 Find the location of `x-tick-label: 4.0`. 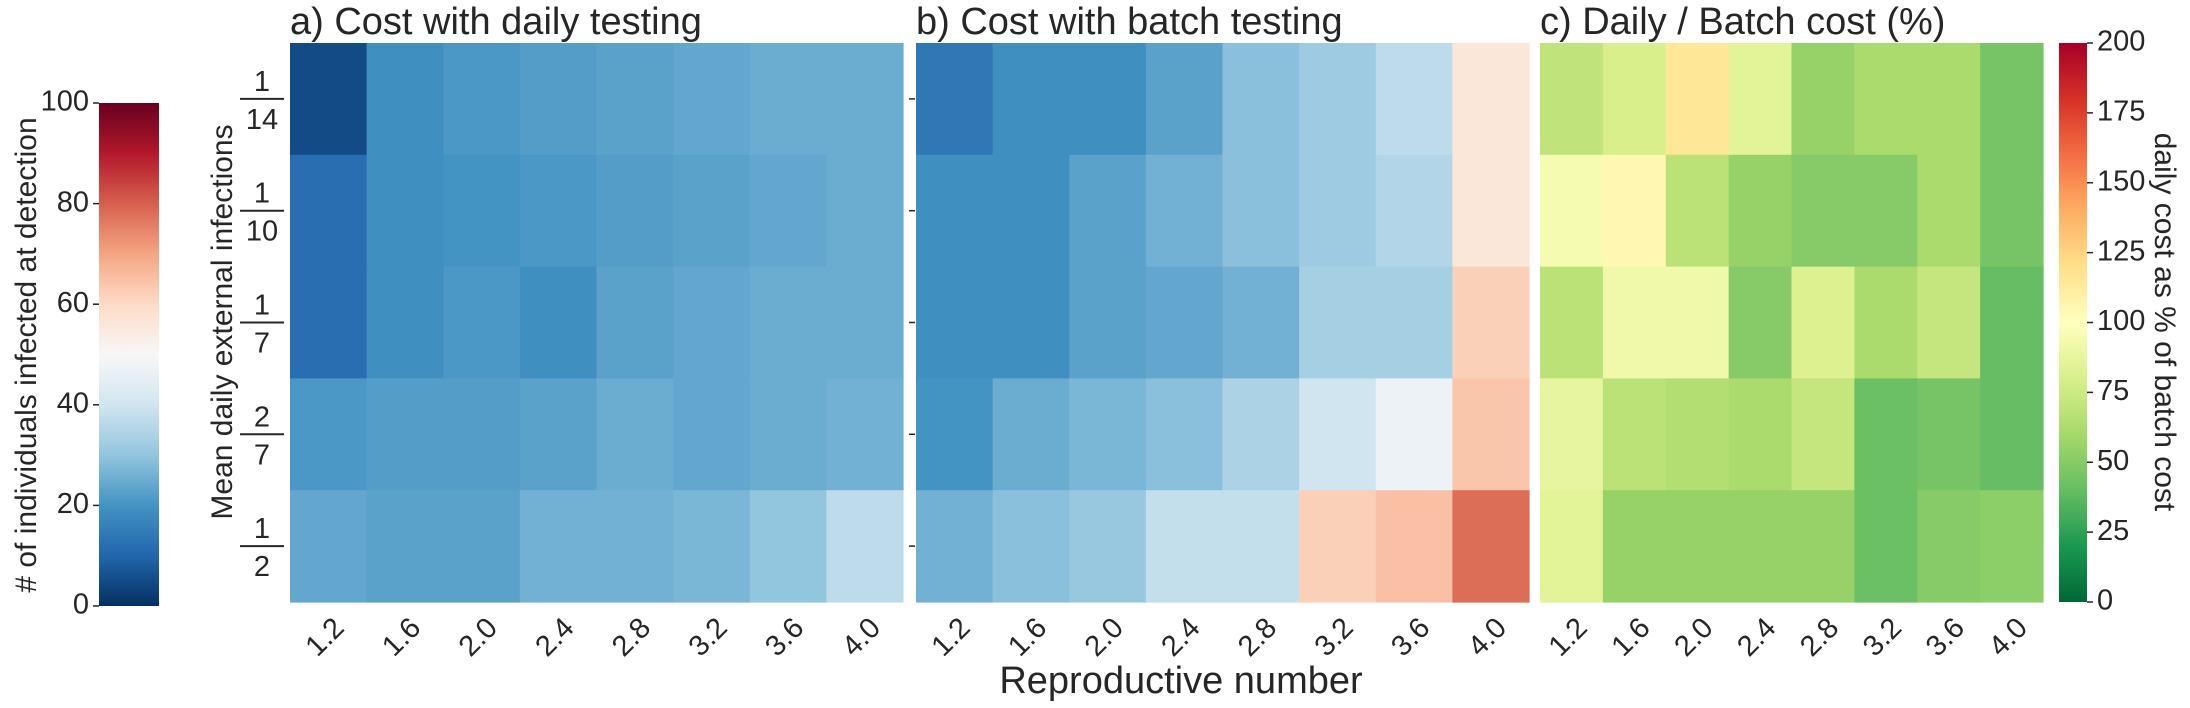

x-tick-label: 4.0 is located at coordinates (1487, 637).